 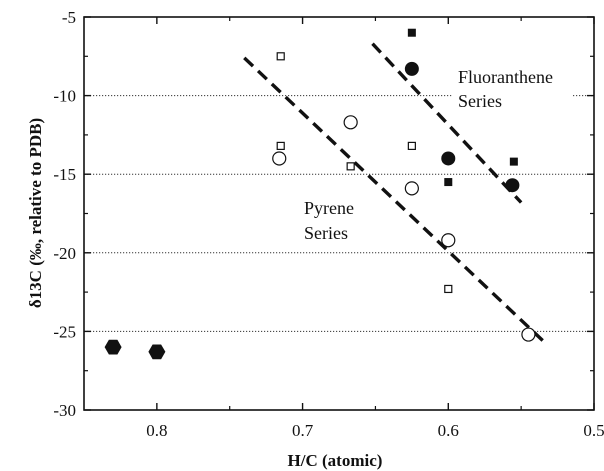 What do you see at coordinates (35, 213) in the screenshot?
I see `y-axis-title: δ13C (‰, relative to PDB)` at bounding box center [35, 213].